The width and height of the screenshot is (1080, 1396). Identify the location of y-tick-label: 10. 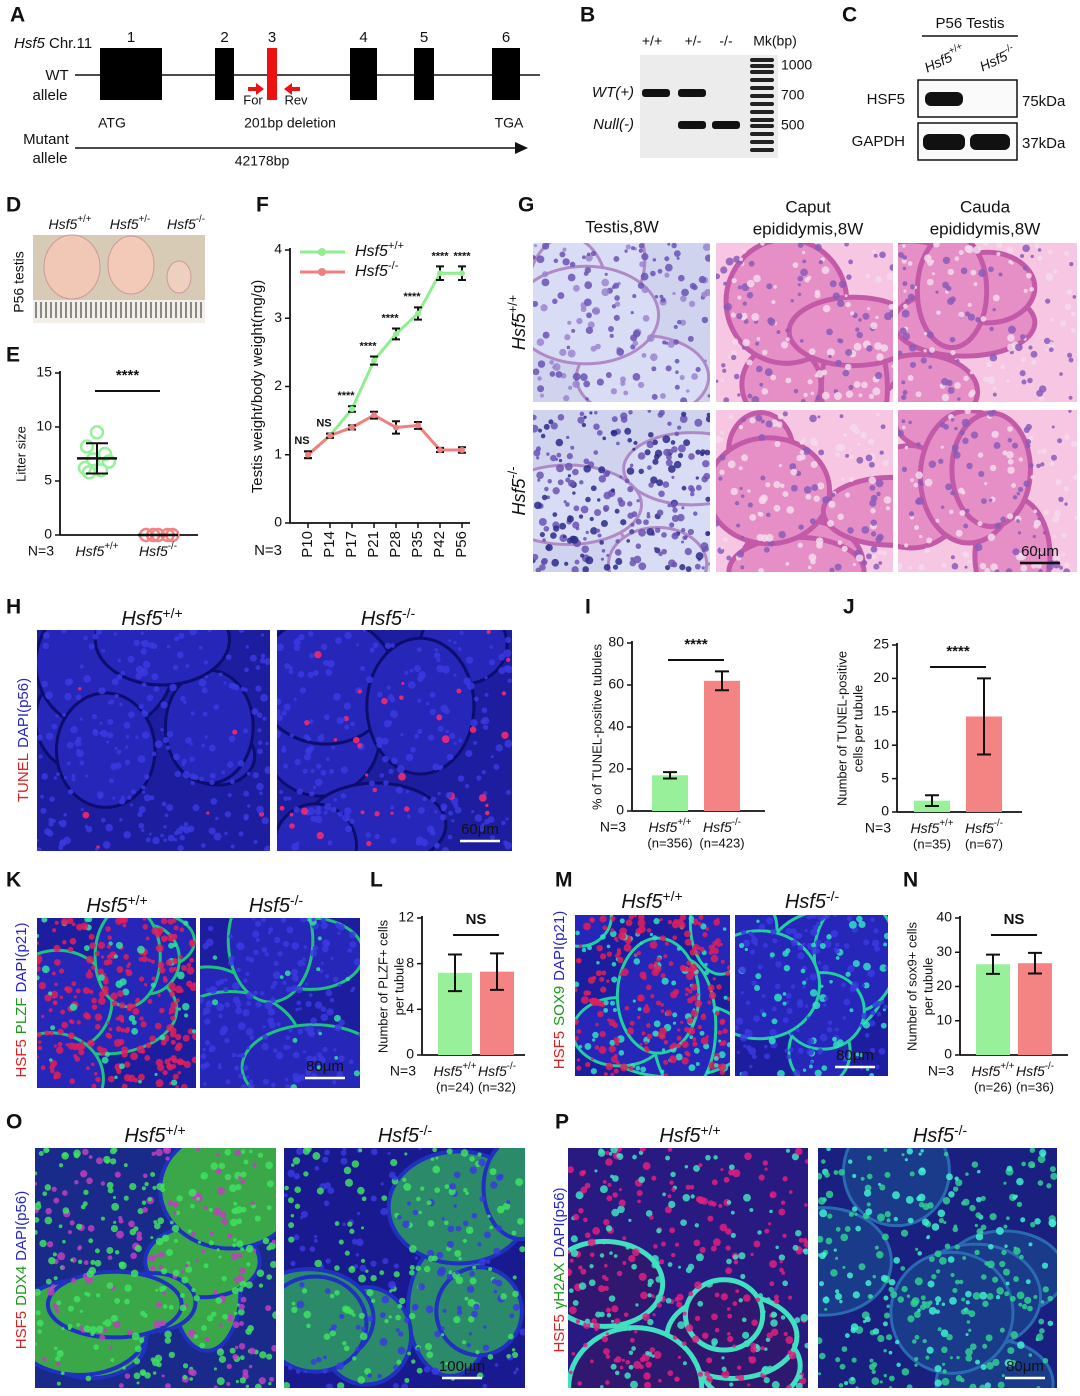
(881, 744).